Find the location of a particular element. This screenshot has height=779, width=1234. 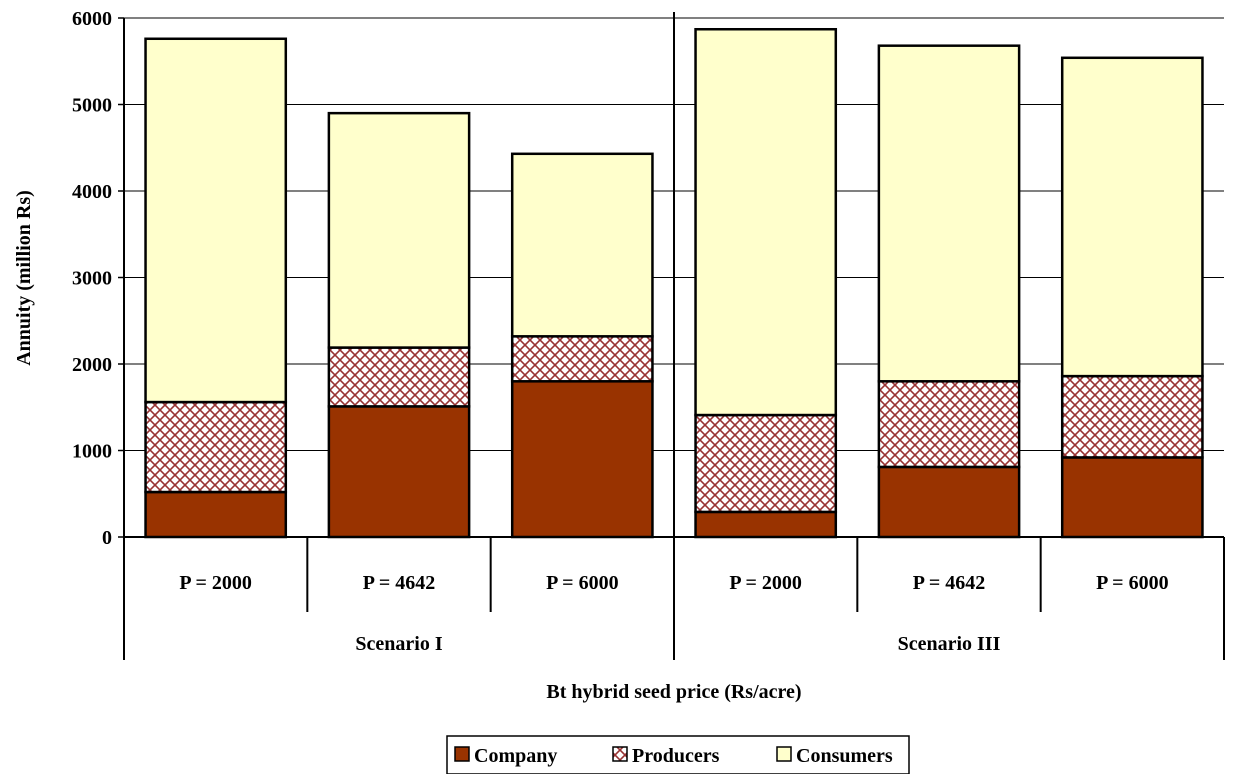

y-tick-label: 6000 is located at coordinates (92, 19).